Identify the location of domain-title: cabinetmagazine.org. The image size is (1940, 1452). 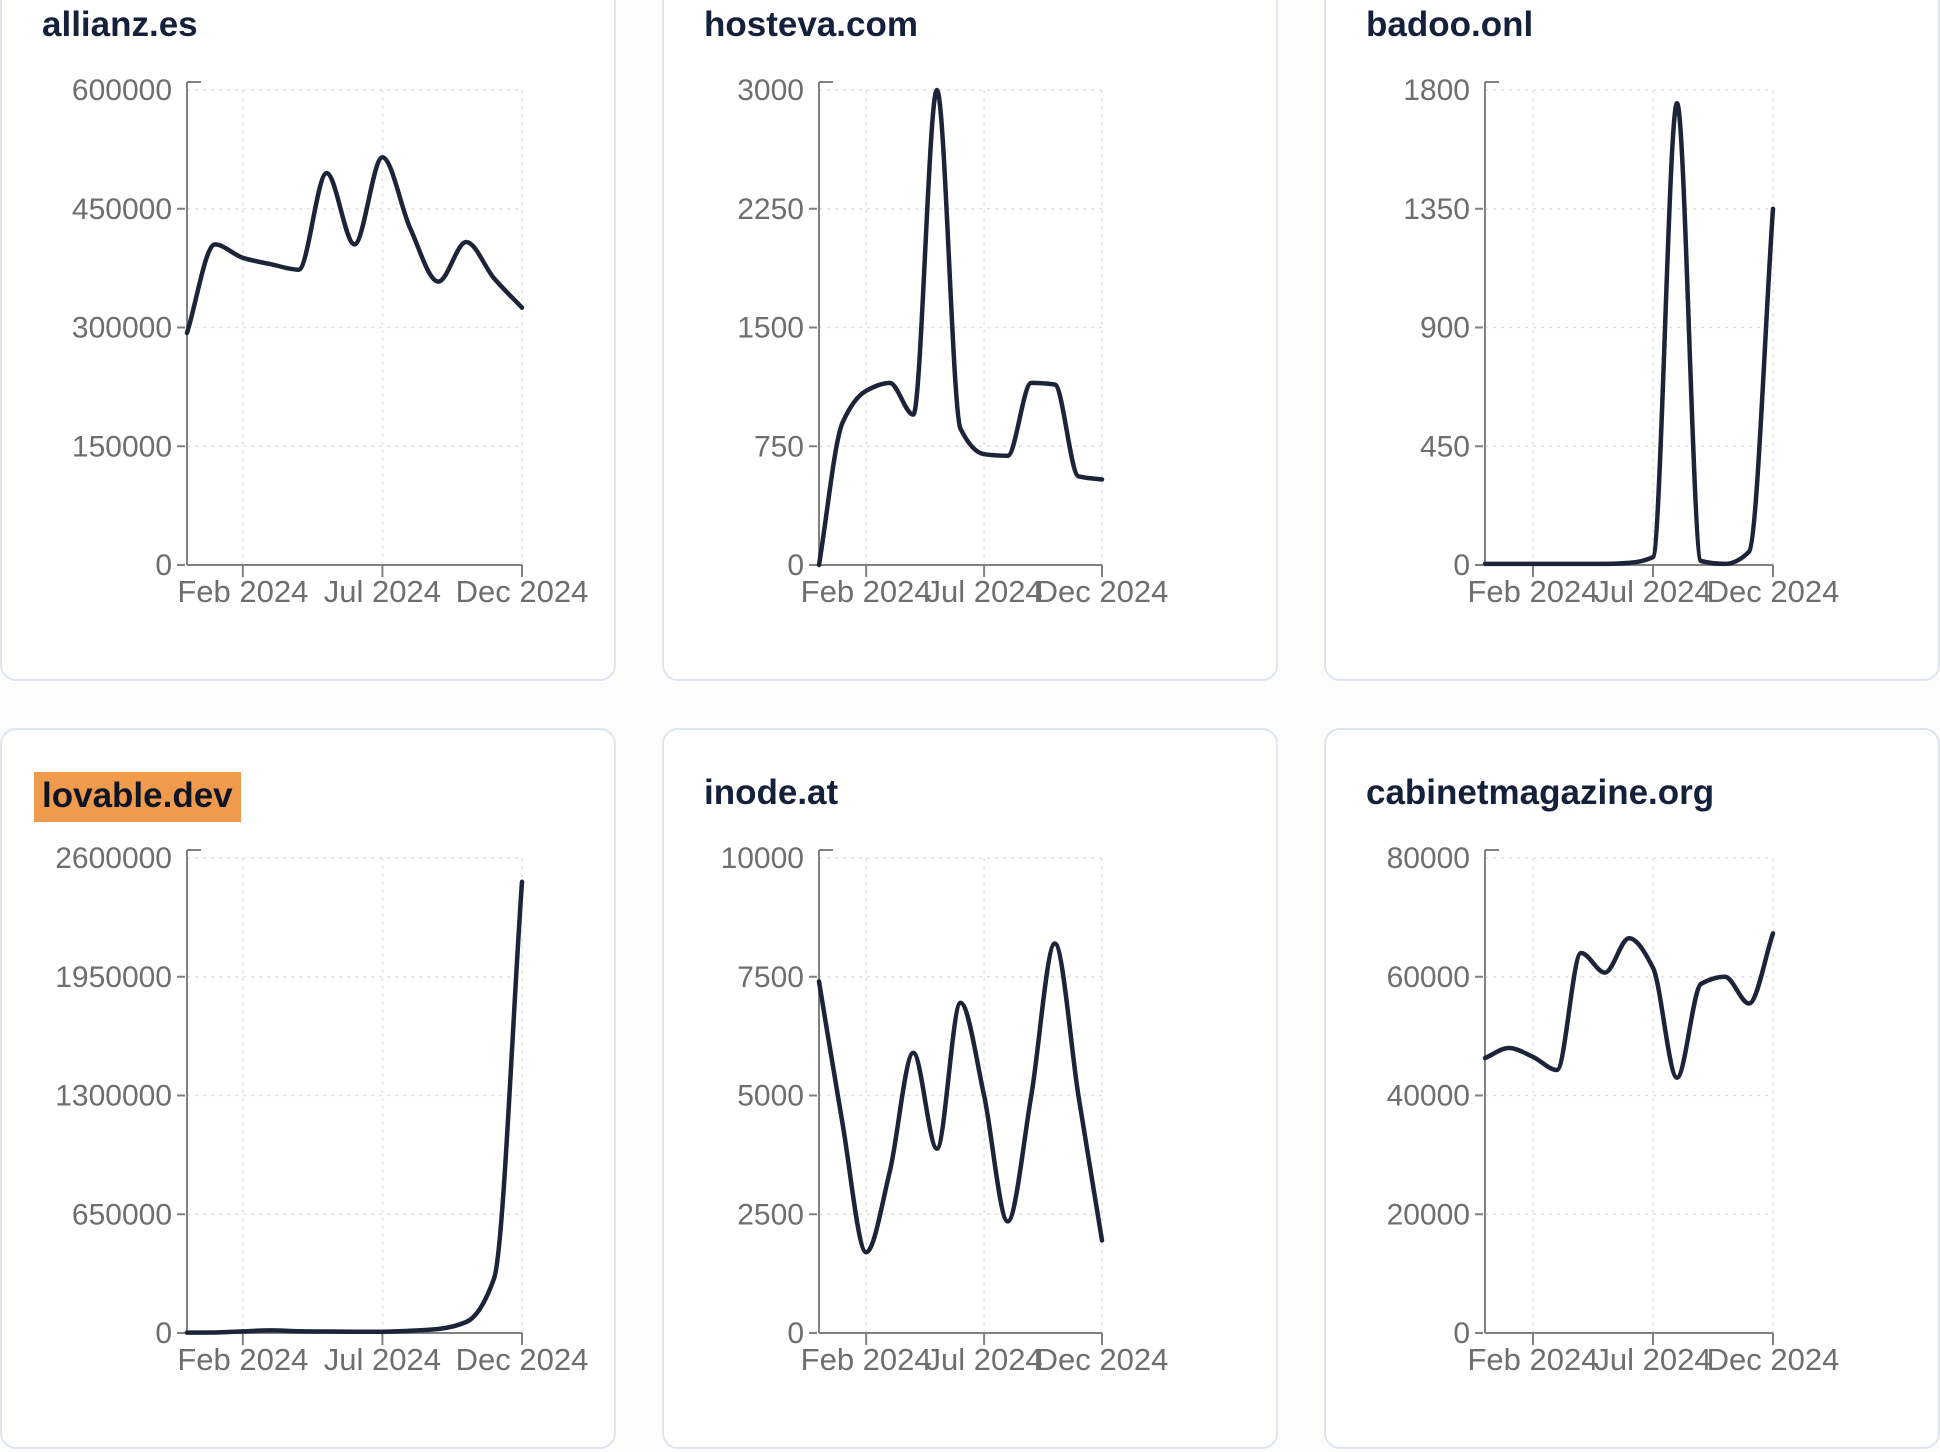
(1540, 792).